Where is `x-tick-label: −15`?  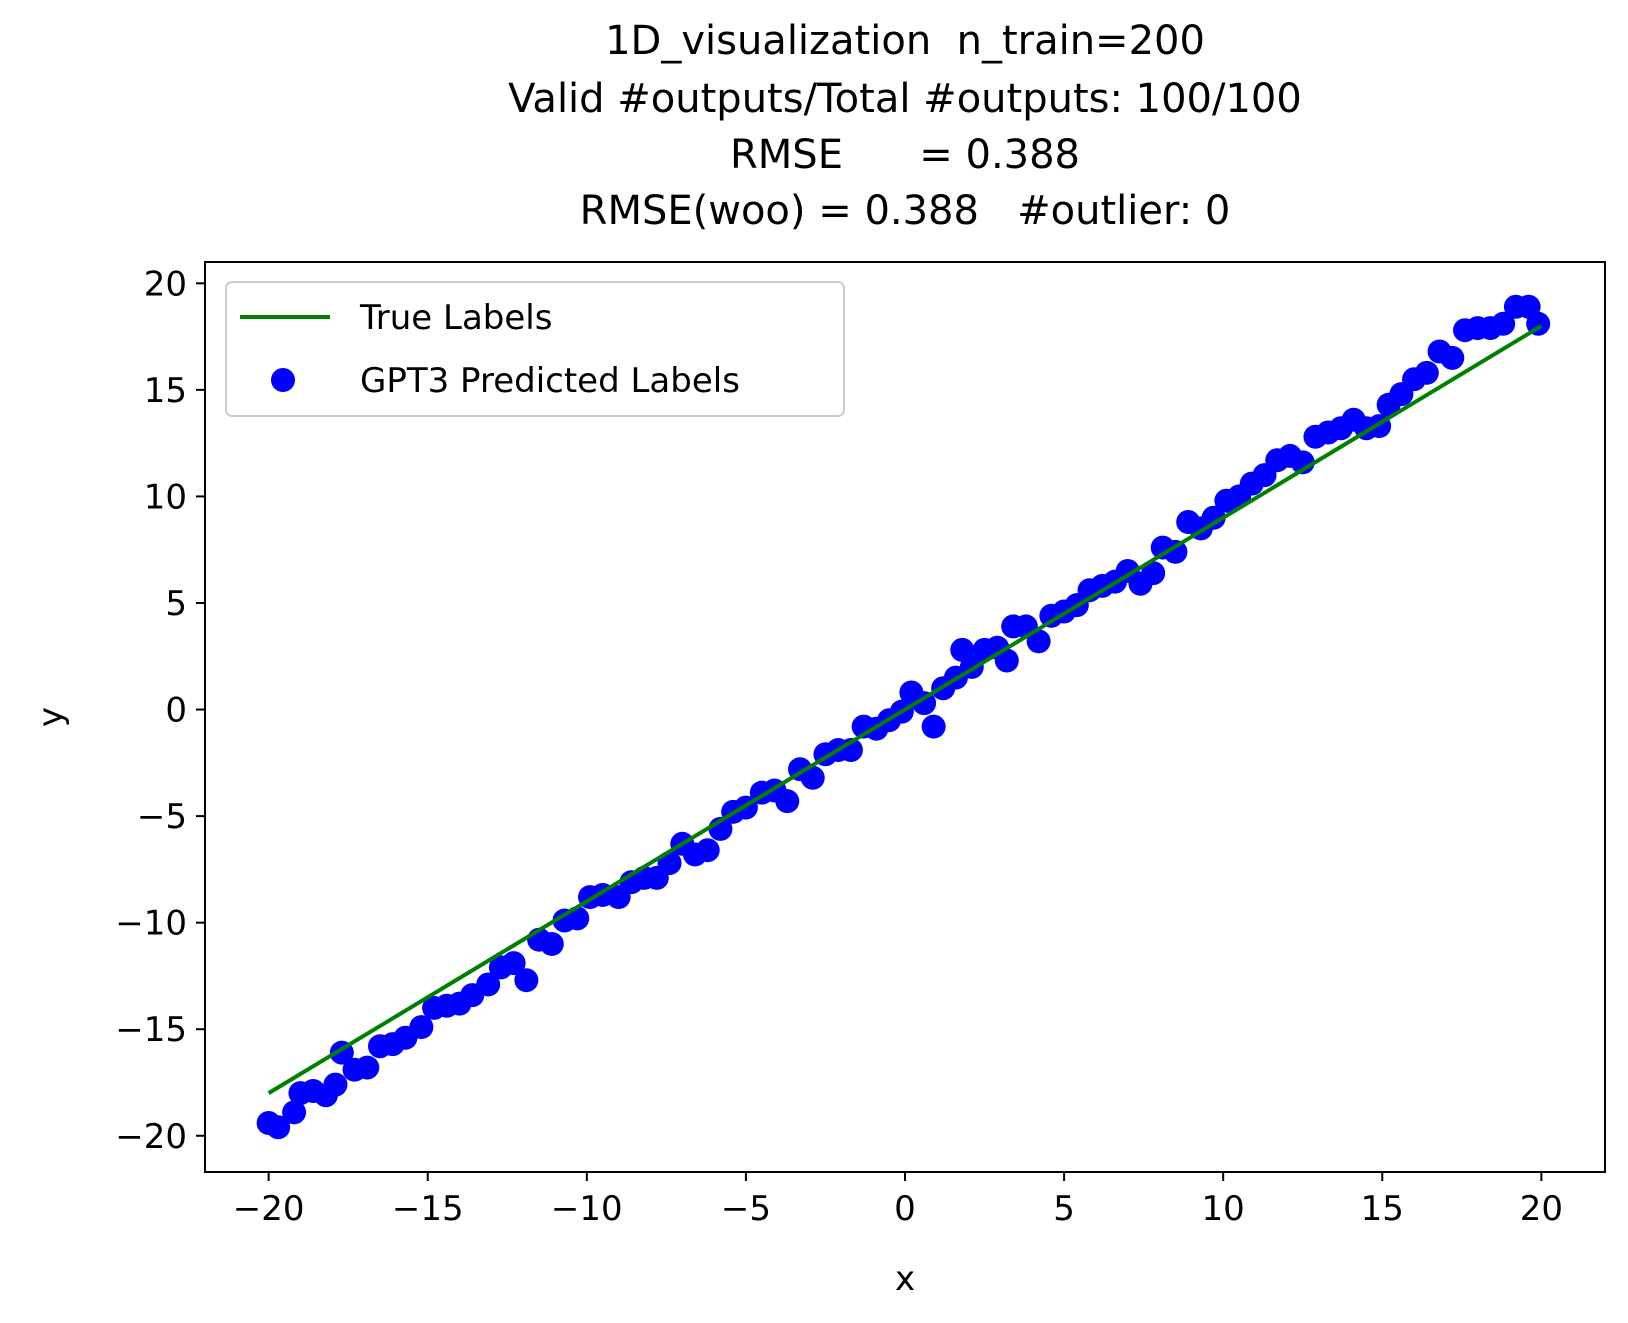 x-tick-label: −15 is located at coordinates (428, 1209).